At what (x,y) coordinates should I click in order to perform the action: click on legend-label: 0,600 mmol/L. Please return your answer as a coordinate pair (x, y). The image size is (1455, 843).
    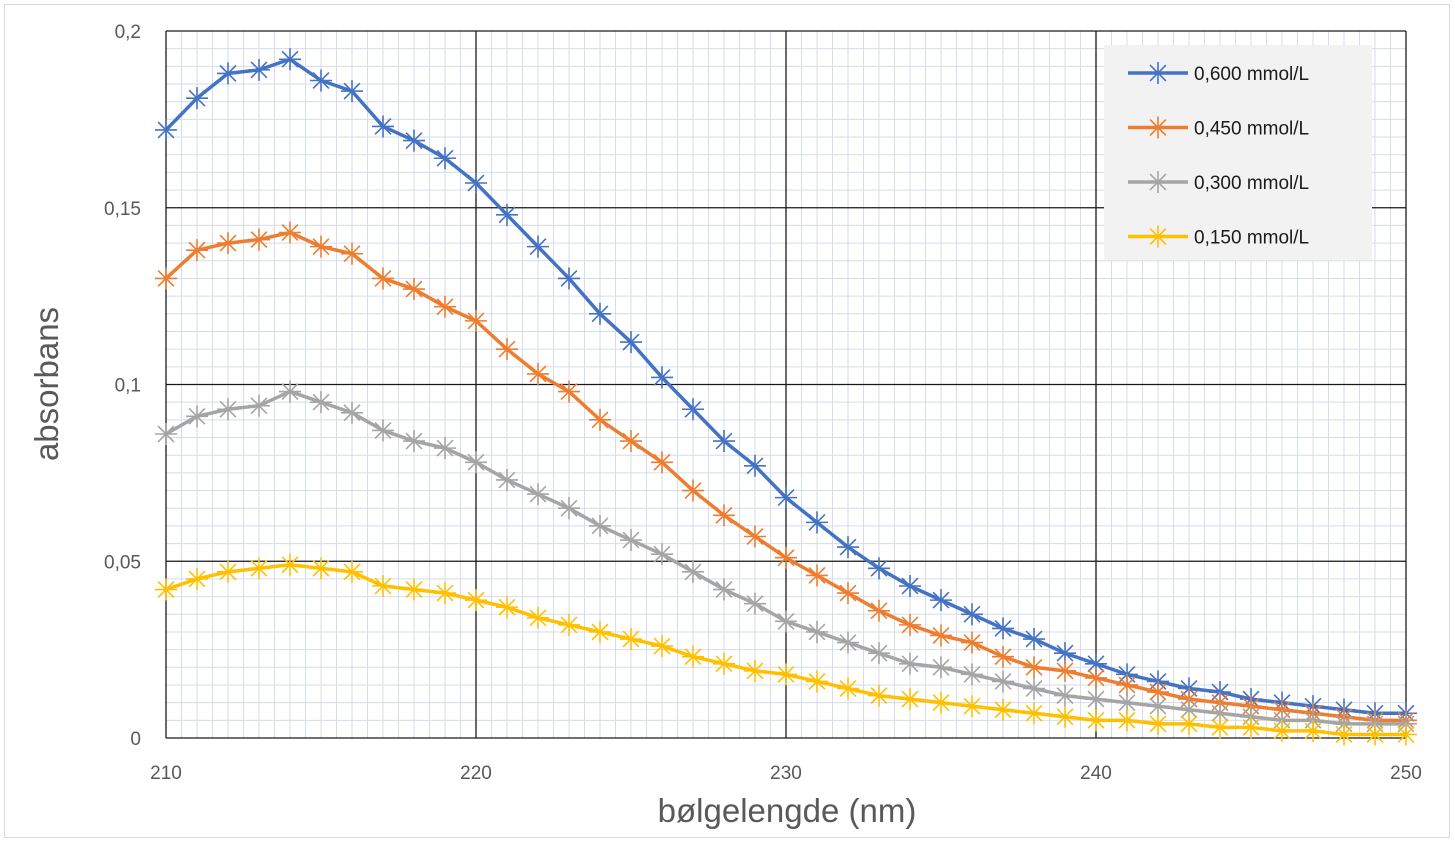
    Looking at the image, I should click on (1251, 74).